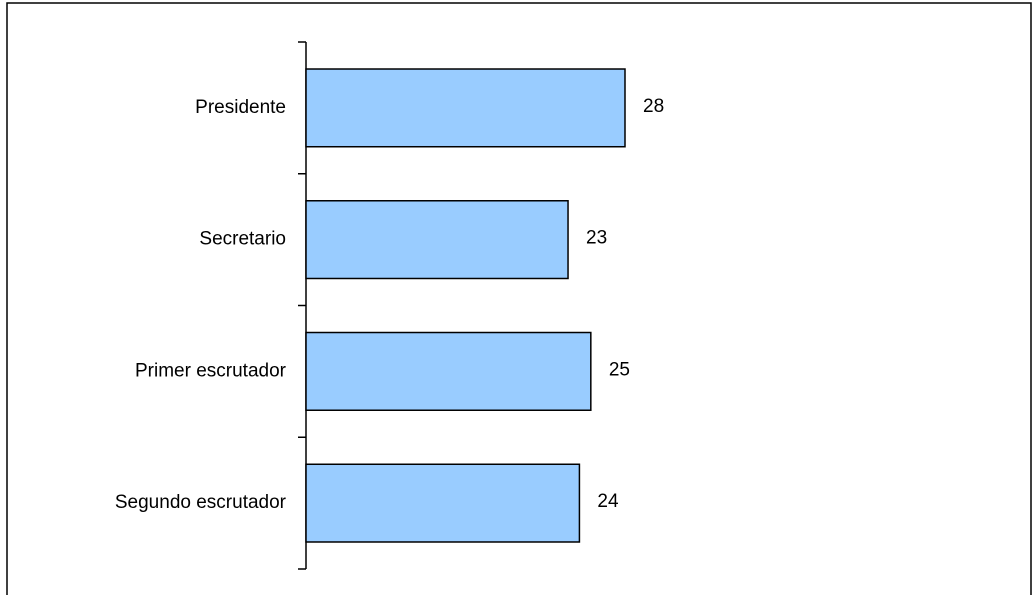 The height and width of the screenshot is (600, 1036). Describe the element at coordinates (608, 501) in the screenshot. I see `data-label: 24` at that location.